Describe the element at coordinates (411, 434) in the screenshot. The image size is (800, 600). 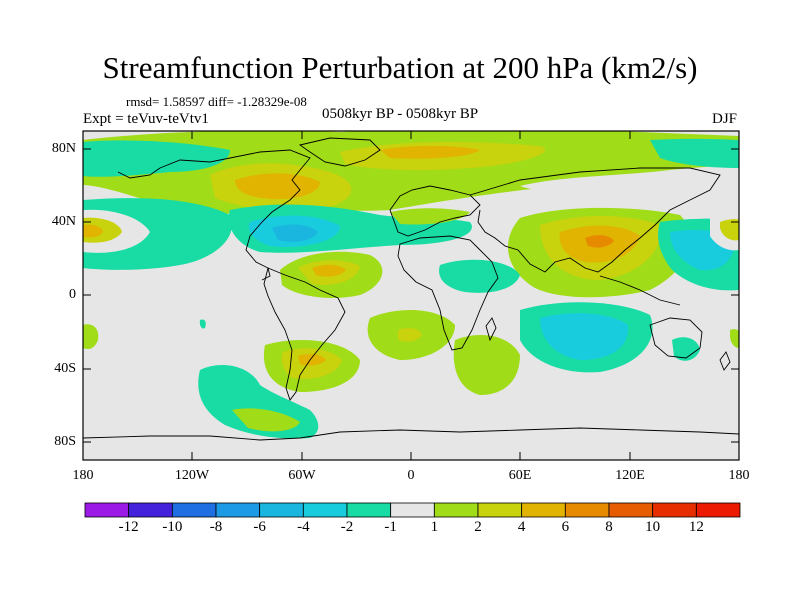
I see `coast-antarctica` at that location.